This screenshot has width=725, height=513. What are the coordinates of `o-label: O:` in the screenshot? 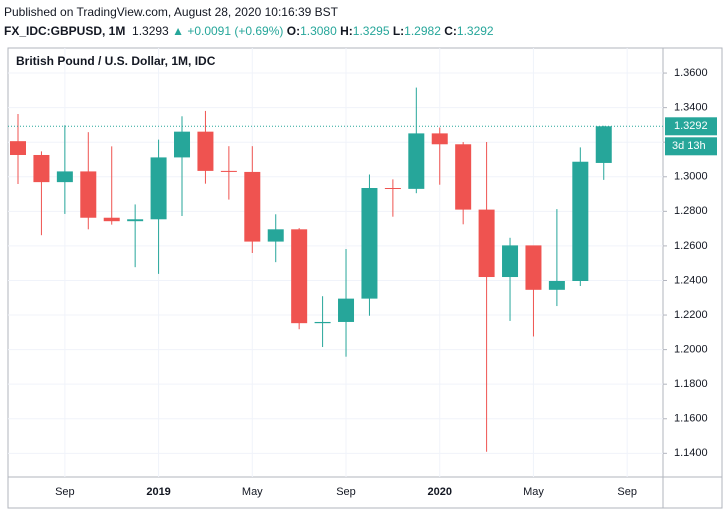 It's located at (293, 31).